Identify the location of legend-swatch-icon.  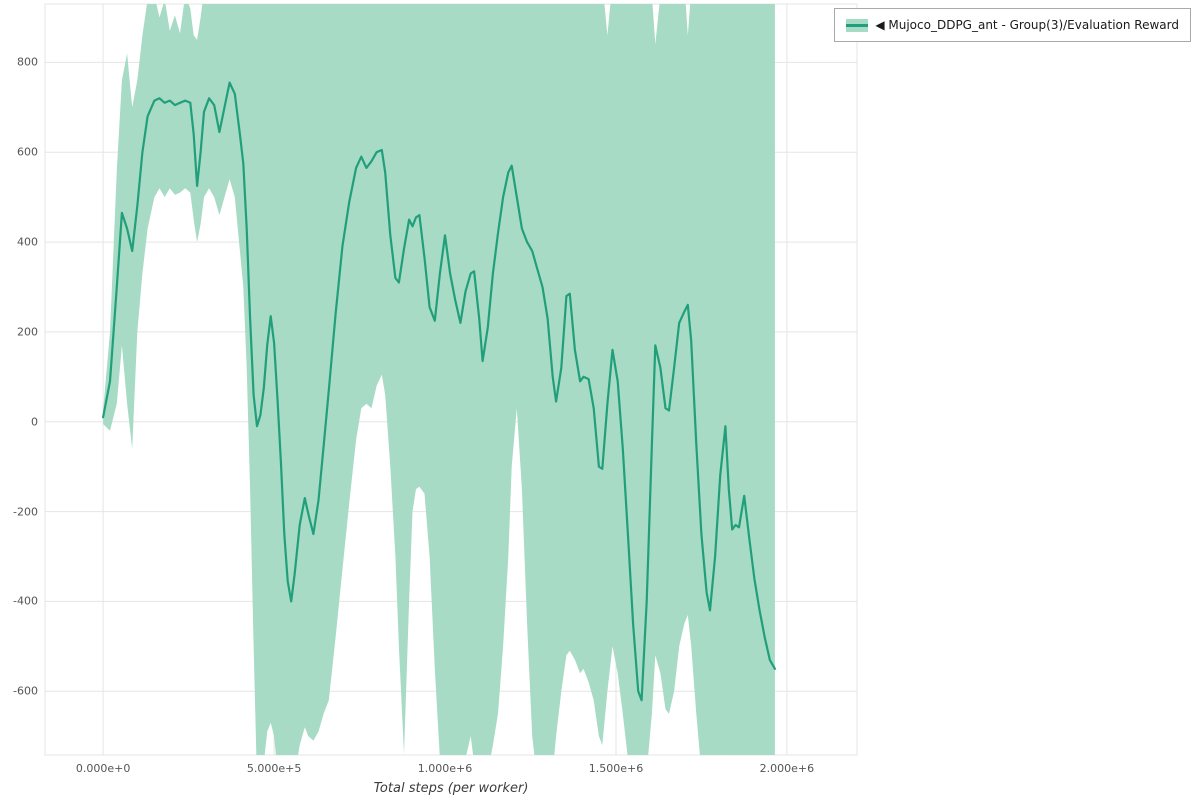
(857, 25).